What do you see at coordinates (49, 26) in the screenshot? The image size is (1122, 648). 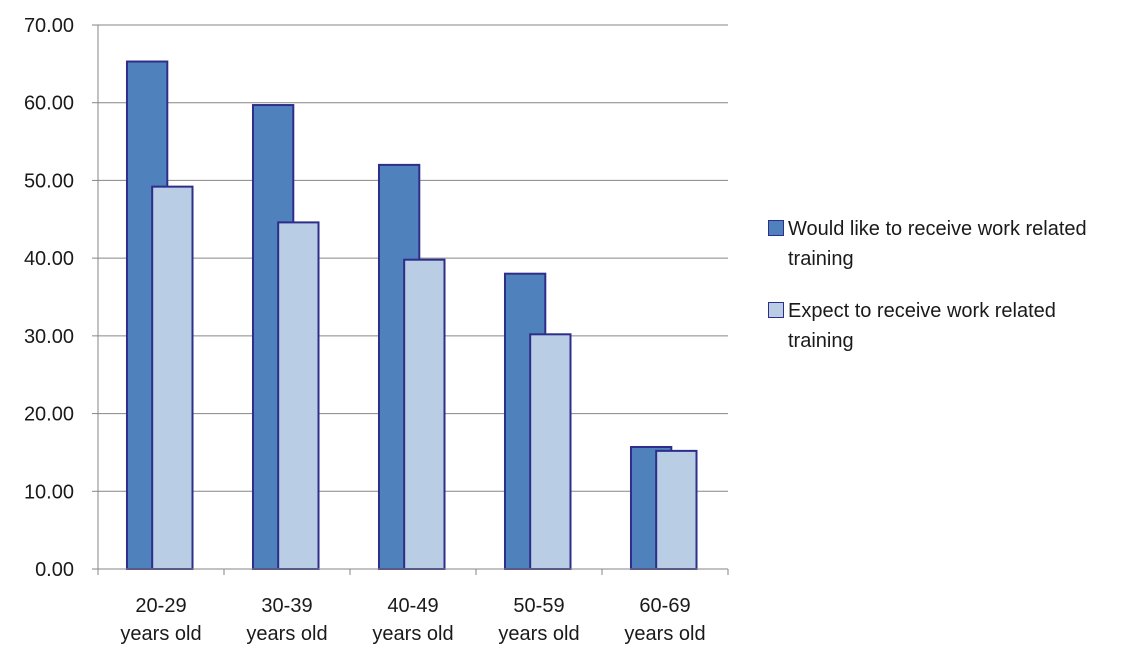 I see `y-tick-label: 70.00` at bounding box center [49, 26].